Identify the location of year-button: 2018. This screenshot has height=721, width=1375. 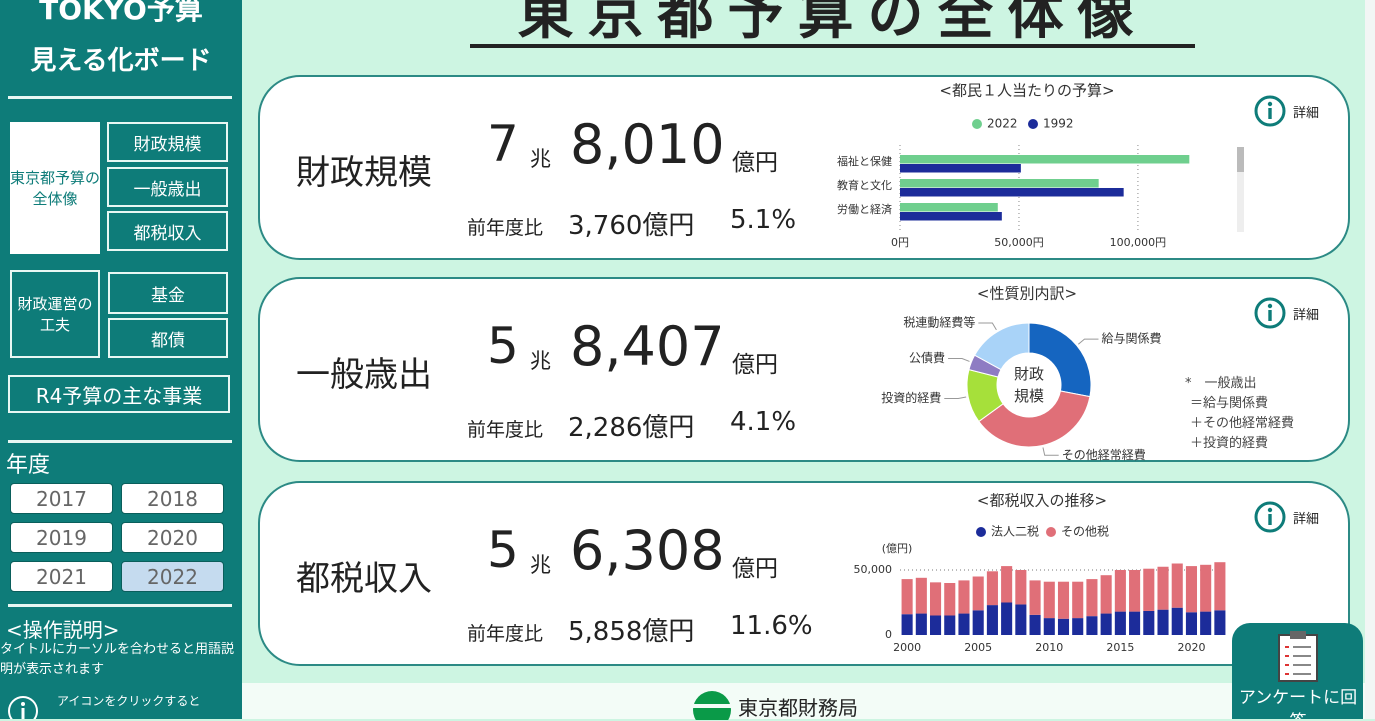
(172, 498).